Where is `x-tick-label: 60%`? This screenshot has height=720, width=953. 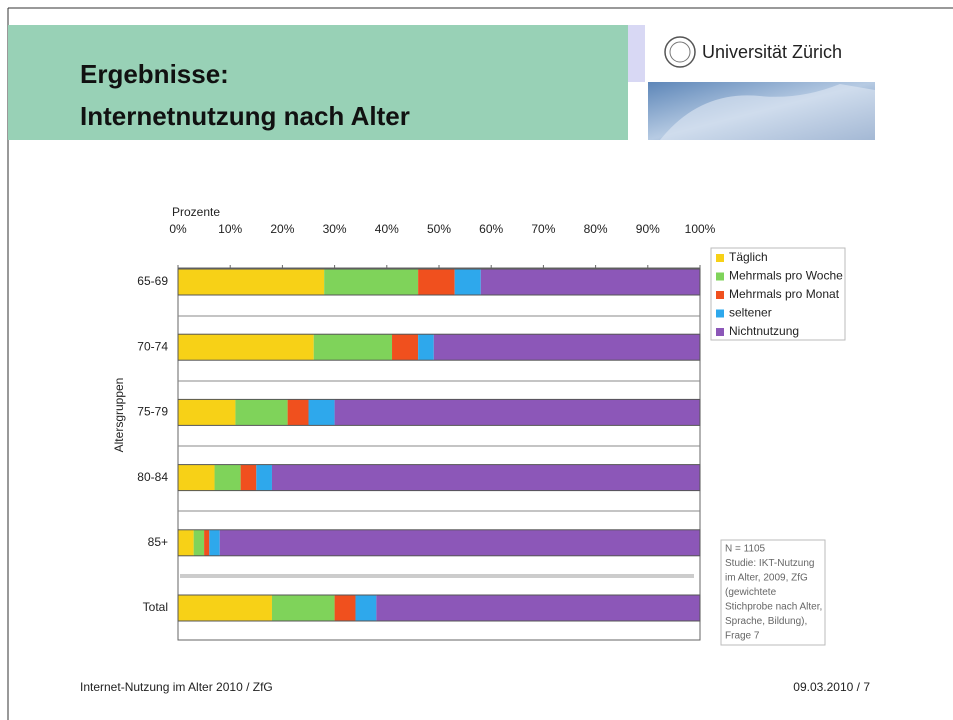
x-tick-label: 60% is located at coordinates (491, 229).